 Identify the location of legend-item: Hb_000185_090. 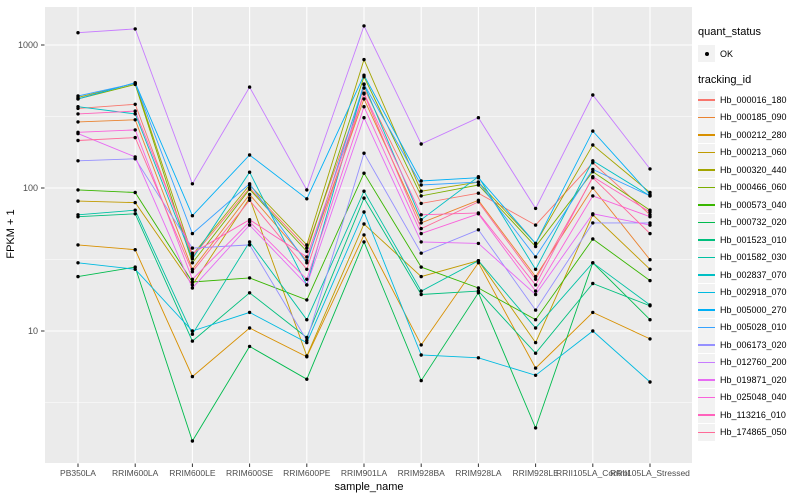
(748, 117).